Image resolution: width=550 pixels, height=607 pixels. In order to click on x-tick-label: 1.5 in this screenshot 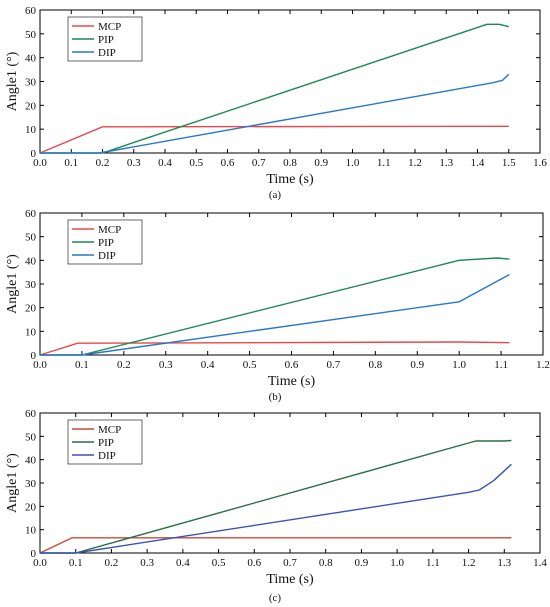, I will do `click(509, 163)`.